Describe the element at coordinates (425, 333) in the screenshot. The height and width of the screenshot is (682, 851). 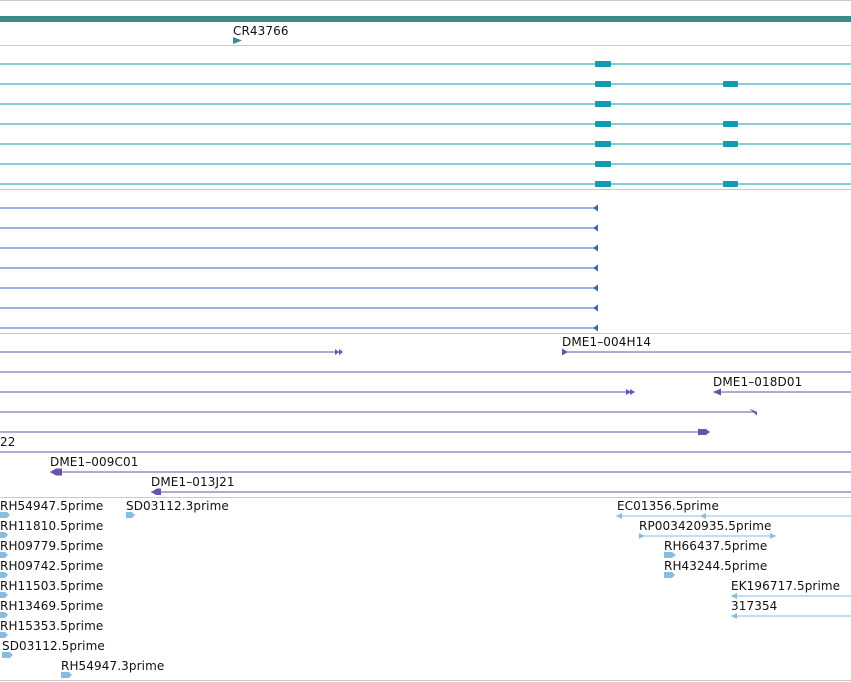
I see `separator-cdna` at that location.